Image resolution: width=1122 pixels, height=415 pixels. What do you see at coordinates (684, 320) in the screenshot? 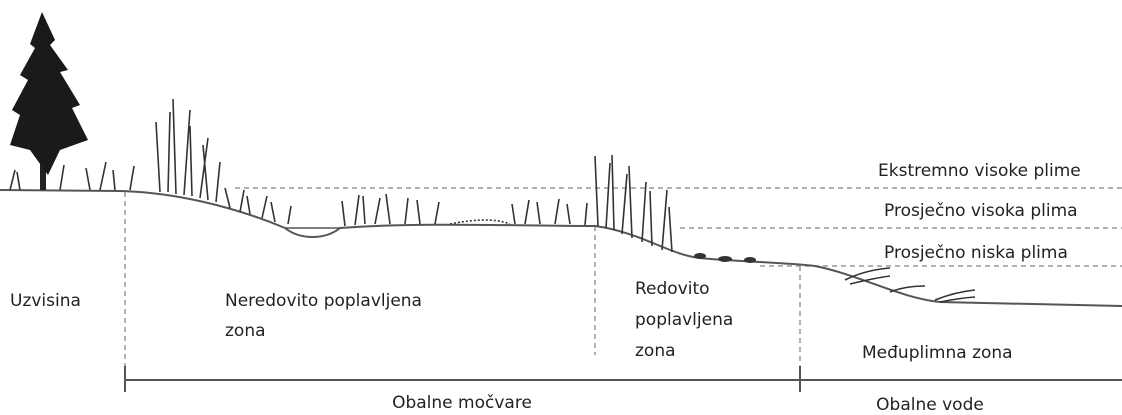
I see `zone-label: poplavljena` at bounding box center [684, 320].